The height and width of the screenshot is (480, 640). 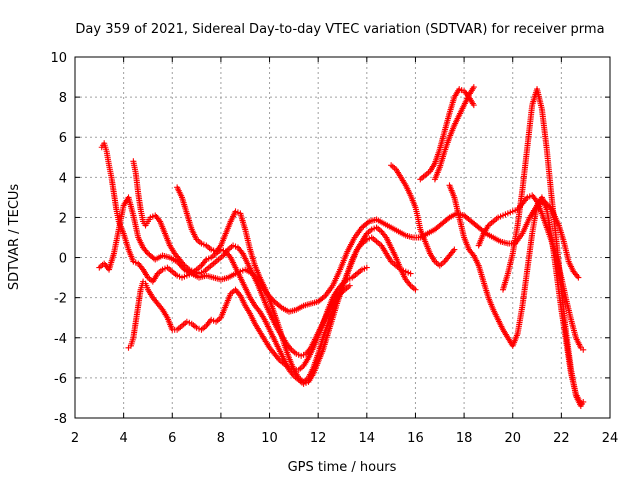 What do you see at coordinates (172, 438) in the screenshot?
I see `x-tick-label: 6` at bounding box center [172, 438].